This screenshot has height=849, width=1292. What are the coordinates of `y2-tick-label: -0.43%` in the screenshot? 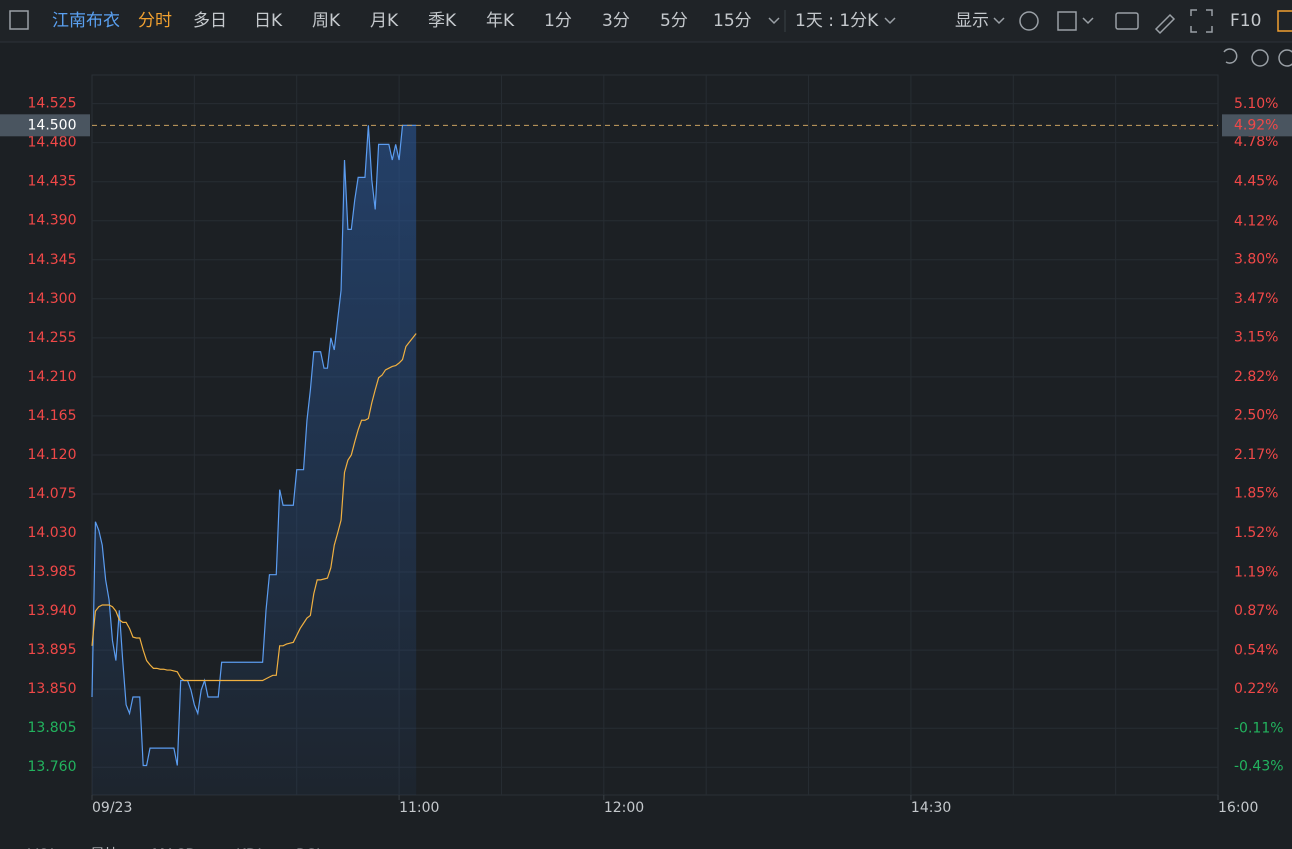 It's located at (1259, 767).